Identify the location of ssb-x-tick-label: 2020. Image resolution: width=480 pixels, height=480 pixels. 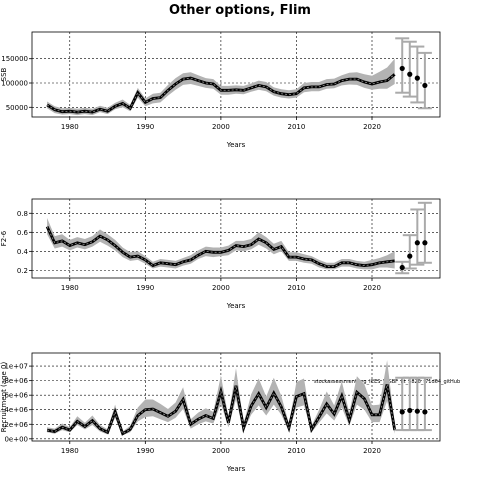
(372, 127).